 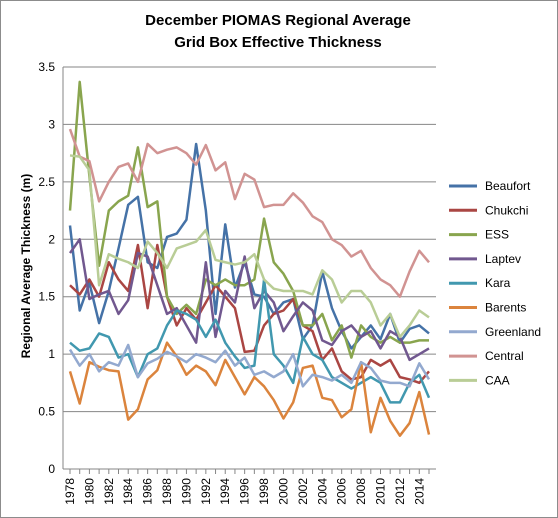 I want to click on y-tick-label: 1.5, so click(x=46, y=297).